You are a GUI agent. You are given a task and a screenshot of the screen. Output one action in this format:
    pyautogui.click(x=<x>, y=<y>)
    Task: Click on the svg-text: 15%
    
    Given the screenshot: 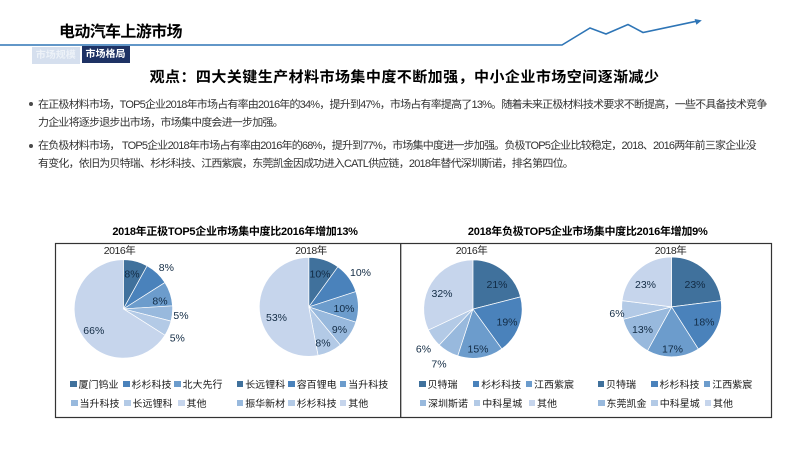 What is the action you would take?
    pyautogui.click(x=477, y=350)
    